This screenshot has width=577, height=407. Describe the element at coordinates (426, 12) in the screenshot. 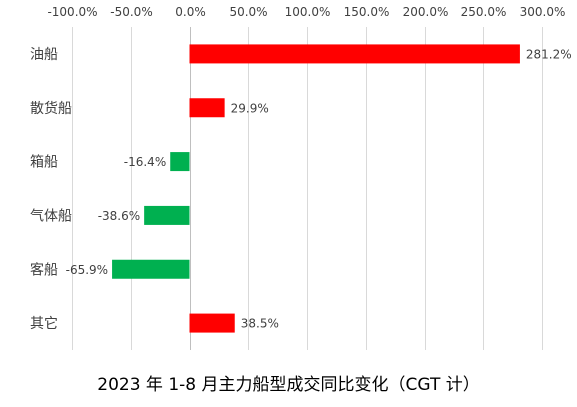

I see `x-tick-label: 200.0%` at that location.